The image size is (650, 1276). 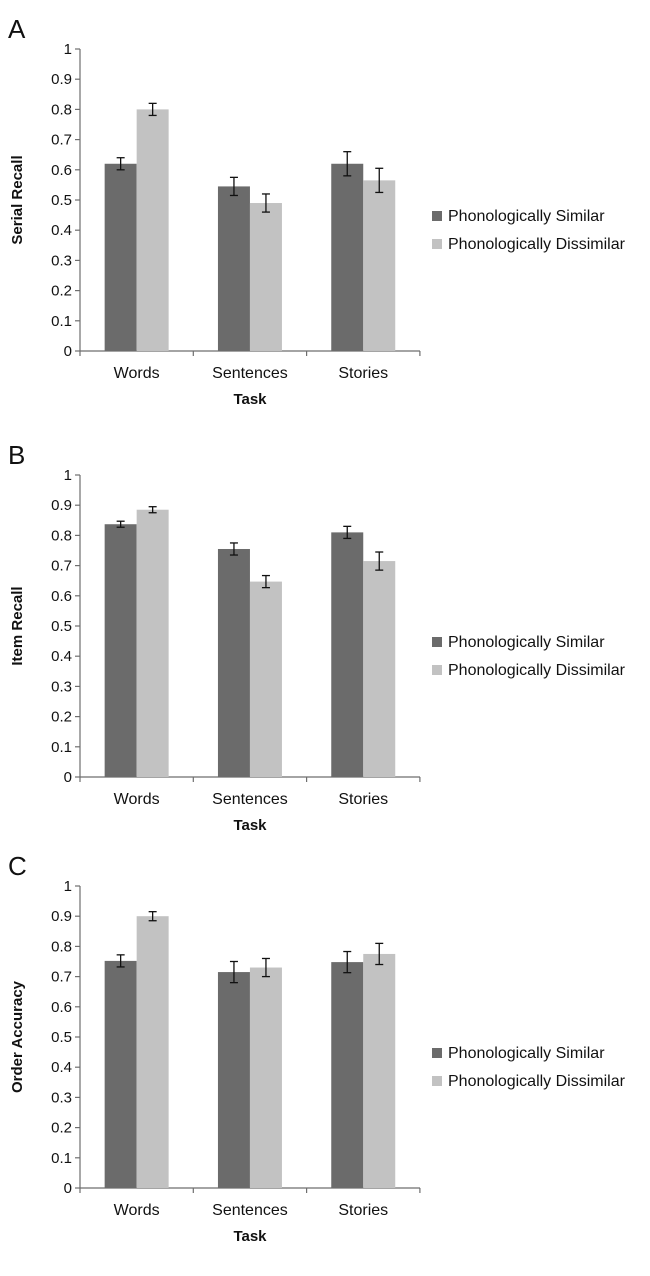 I want to click on panel-letter-a: A, so click(x=17, y=29).